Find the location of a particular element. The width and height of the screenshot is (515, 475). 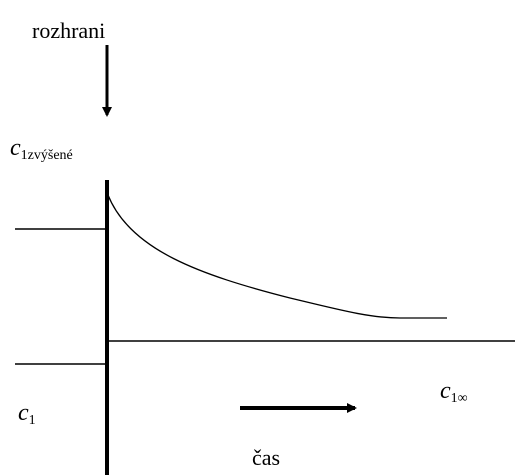

c-initial-label: c1 is located at coordinates (27, 414).